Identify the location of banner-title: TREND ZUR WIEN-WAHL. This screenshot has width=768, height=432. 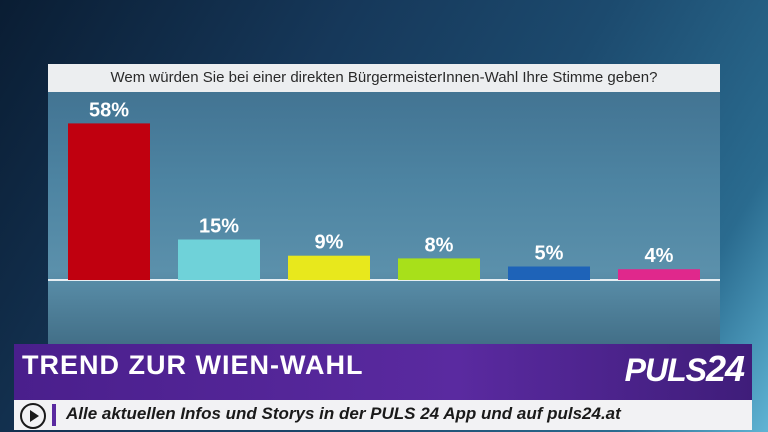
(193, 365).